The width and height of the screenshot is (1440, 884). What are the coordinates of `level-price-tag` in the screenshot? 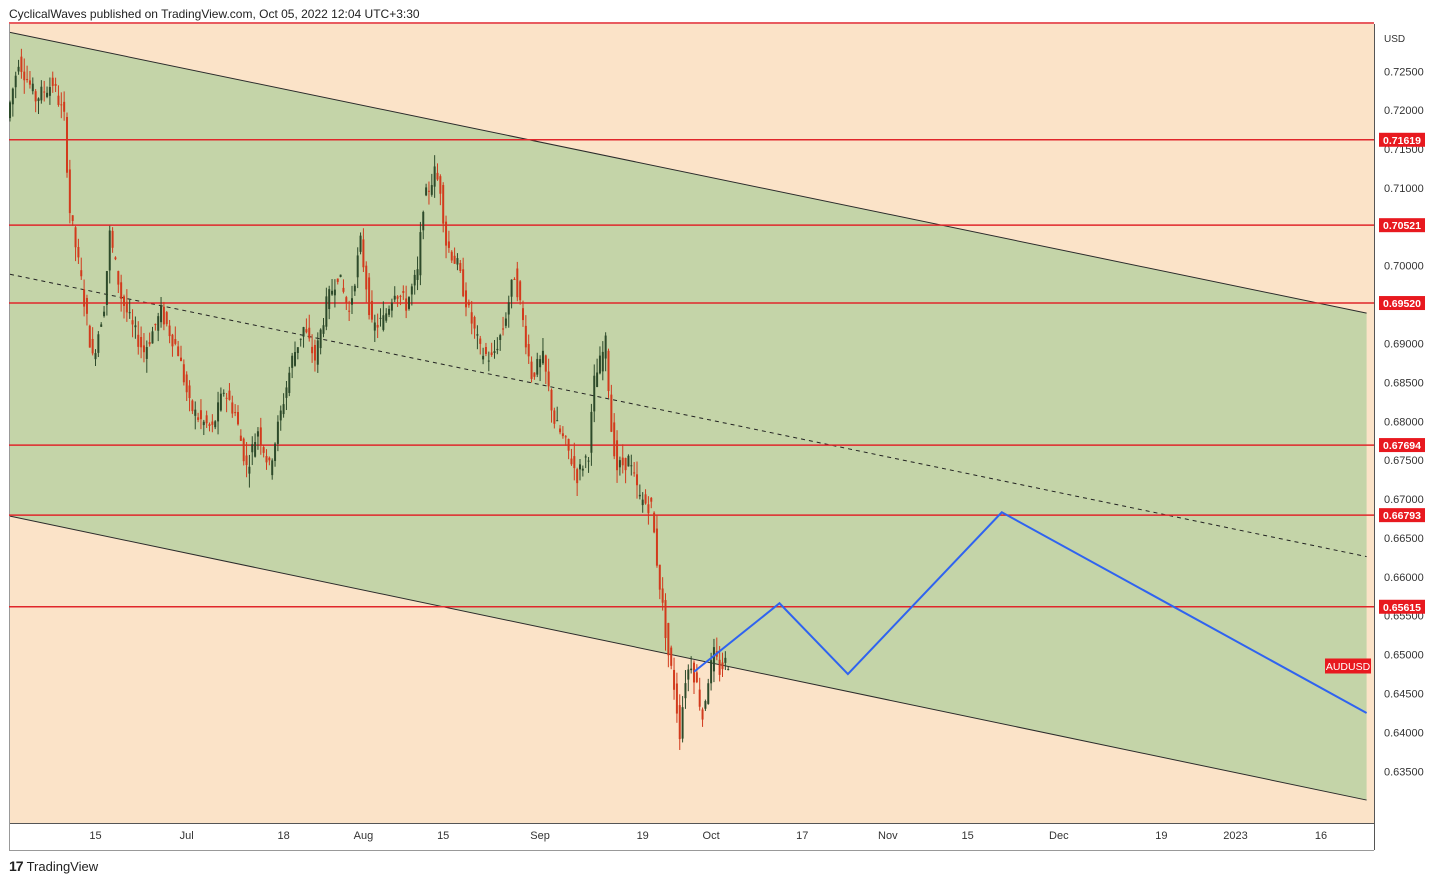 It's located at (1402, 606).